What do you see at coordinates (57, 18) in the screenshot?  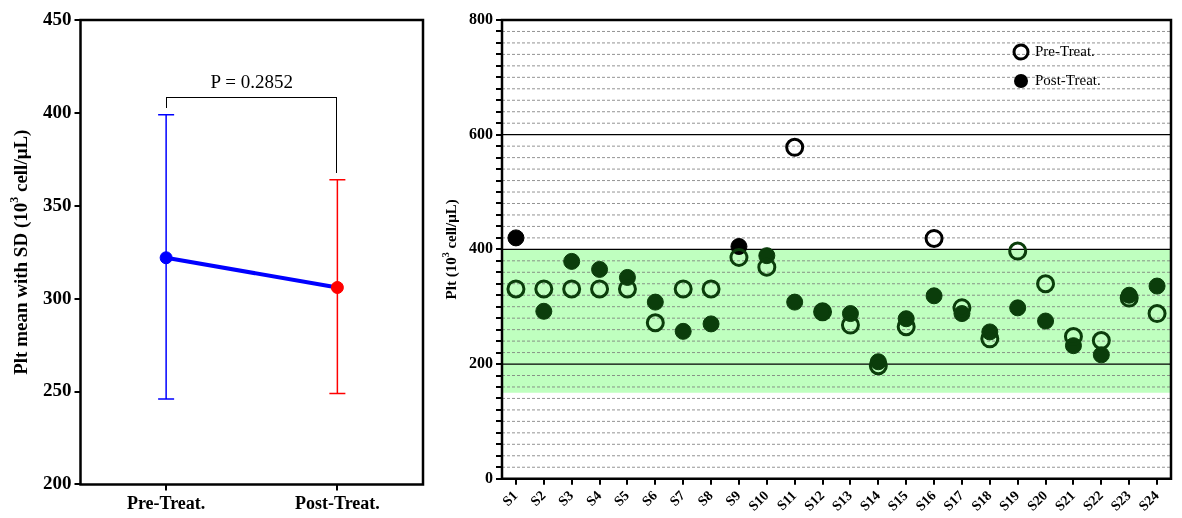 I see `y-tick-label: 450` at bounding box center [57, 18].